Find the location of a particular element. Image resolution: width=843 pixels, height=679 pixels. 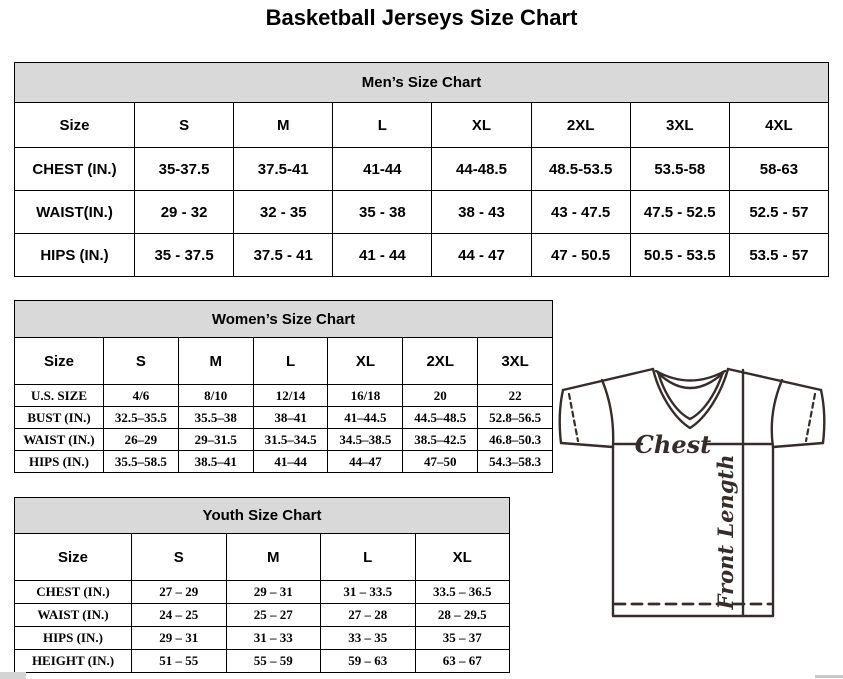

youth-table-title: Youth Size Chart is located at coordinates (262, 515).